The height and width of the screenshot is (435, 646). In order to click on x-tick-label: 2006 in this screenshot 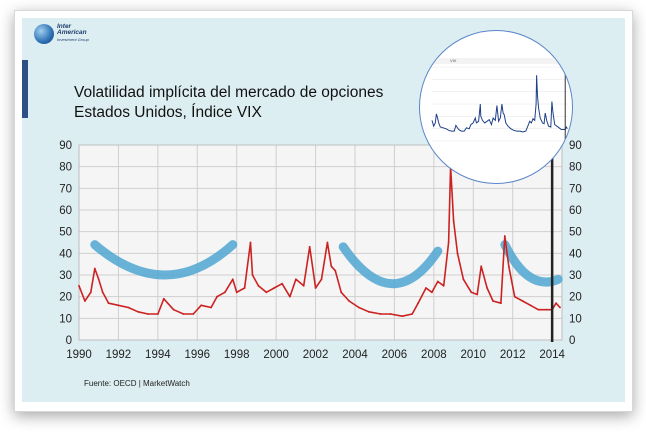, I will do `click(395, 355)`.